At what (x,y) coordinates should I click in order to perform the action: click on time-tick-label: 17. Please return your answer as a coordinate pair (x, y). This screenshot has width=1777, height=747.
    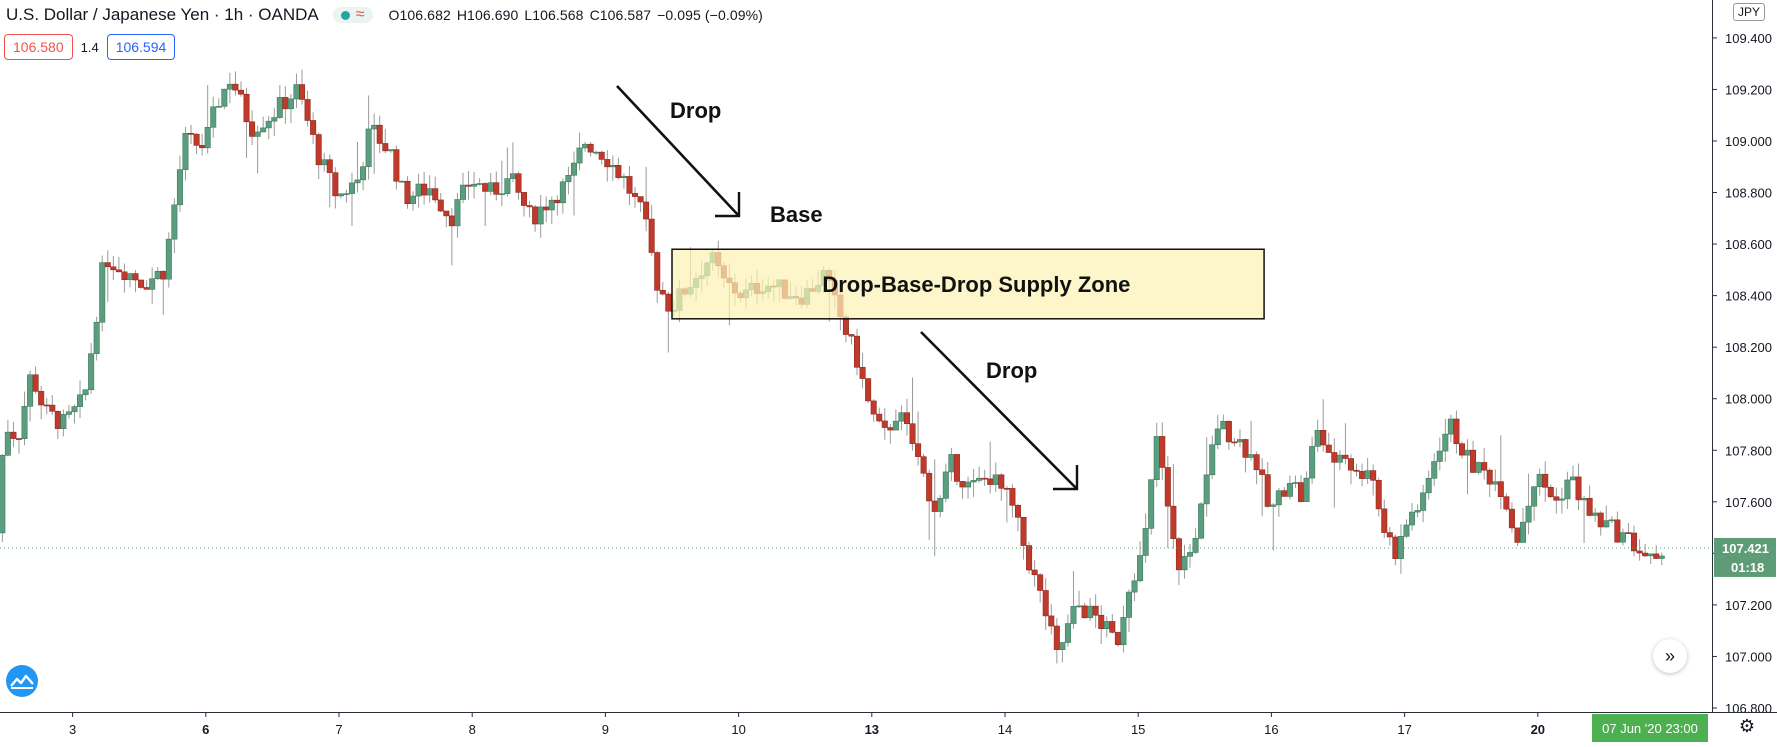
    Looking at the image, I should click on (1404, 729).